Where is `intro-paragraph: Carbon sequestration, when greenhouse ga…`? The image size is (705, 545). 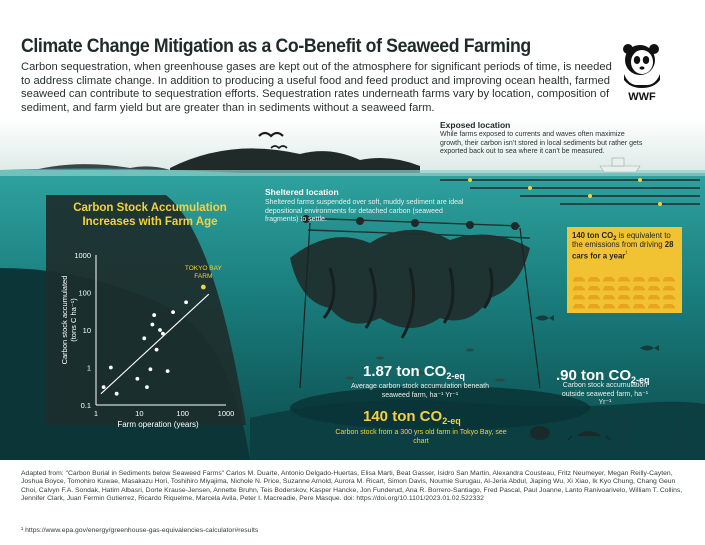
intro-paragraph: Carbon sequestration, when greenhouse ga… is located at coordinates (316, 87).